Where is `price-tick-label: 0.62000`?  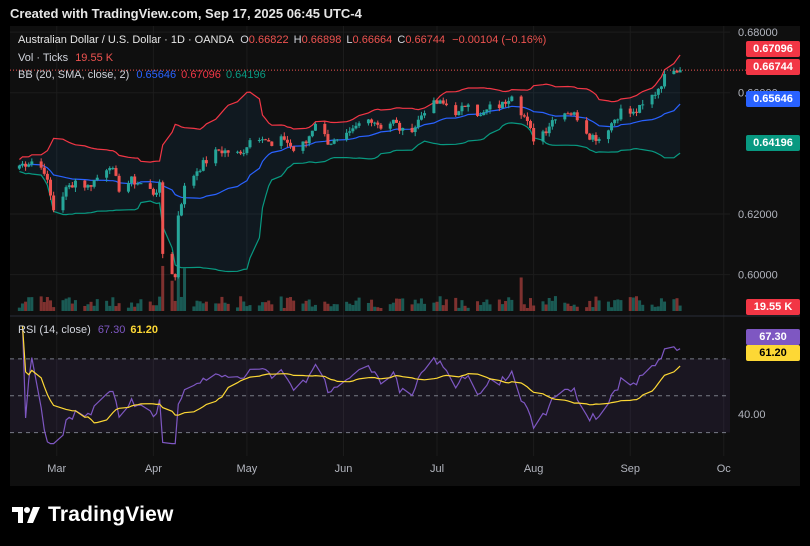 price-tick-label: 0.62000 is located at coordinates (758, 215).